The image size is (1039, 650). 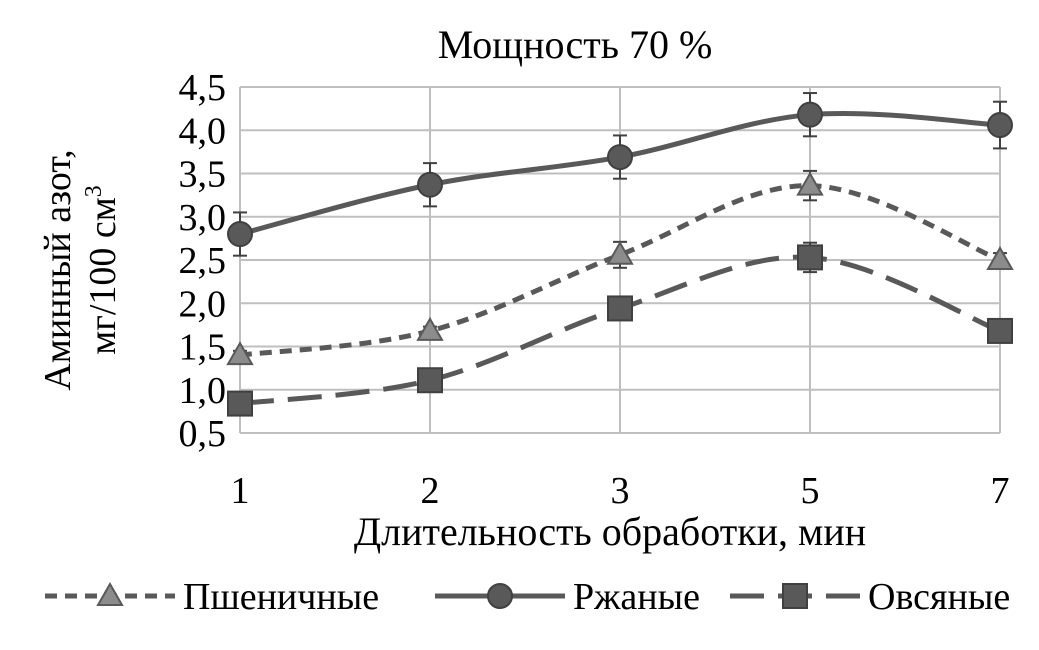 What do you see at coordinates (281, 597) in the screenshot?
I see `legend-label: Пшеничные` at bounding box center [281, 597].